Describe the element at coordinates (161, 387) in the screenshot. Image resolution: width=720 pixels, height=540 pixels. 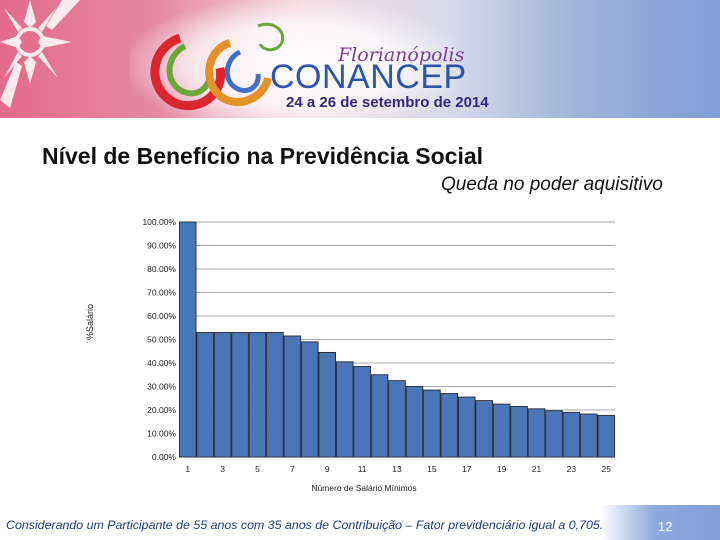
I see `y-tick-label: 30.00%` at that location.